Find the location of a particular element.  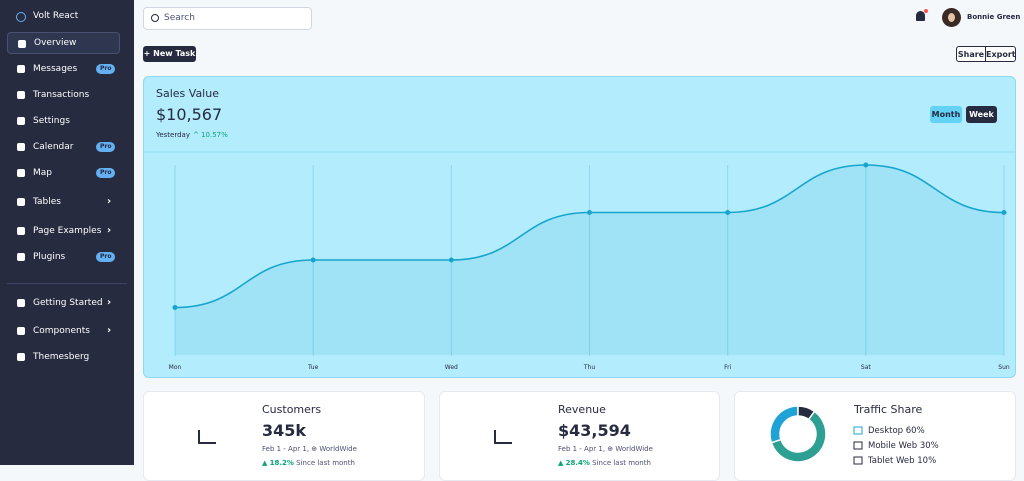

globe: ⊕ is located at coordinates (314, 449).